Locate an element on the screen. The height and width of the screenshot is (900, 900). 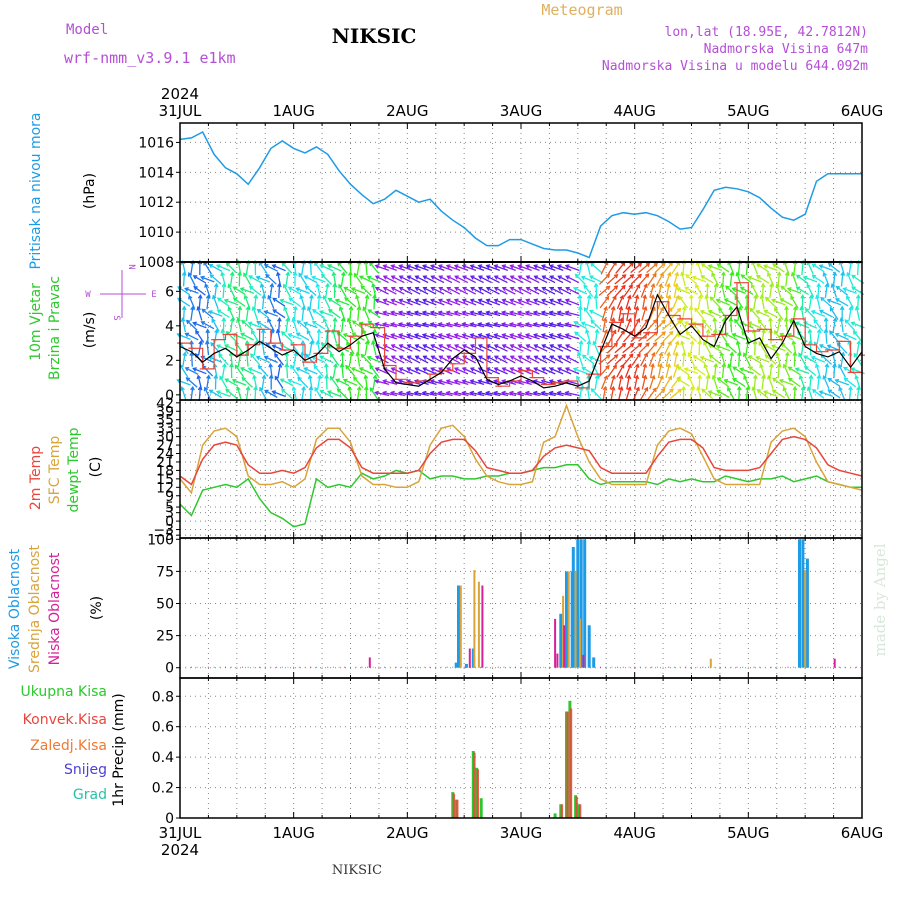
top-date-tick-label: 3AUG is located at coordinates (521, 111).